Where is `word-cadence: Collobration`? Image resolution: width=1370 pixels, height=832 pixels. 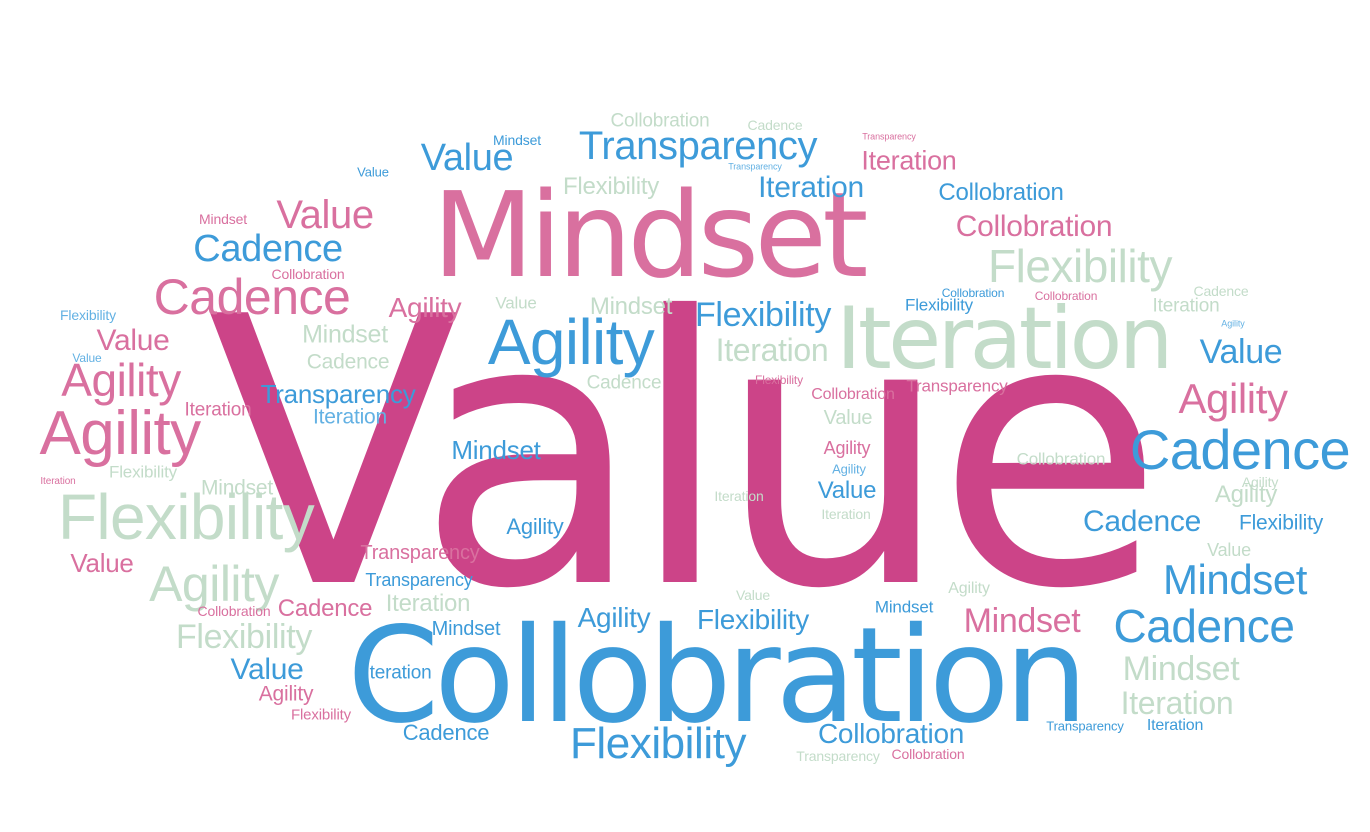
word-cadence: Collobration is located at coordinates (853, 394).